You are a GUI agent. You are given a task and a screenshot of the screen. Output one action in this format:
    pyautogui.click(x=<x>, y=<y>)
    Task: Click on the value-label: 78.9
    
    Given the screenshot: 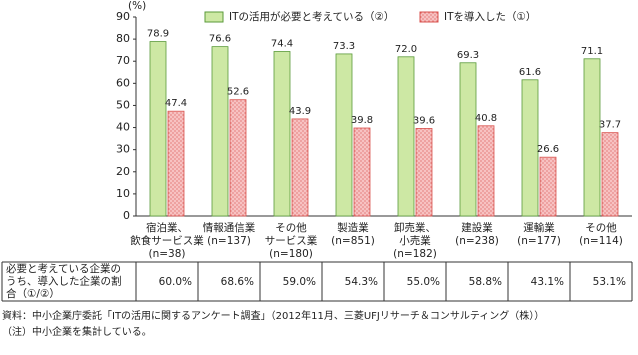 What is the action you would take?
    pyautogui.click(x=158, y=34)
    